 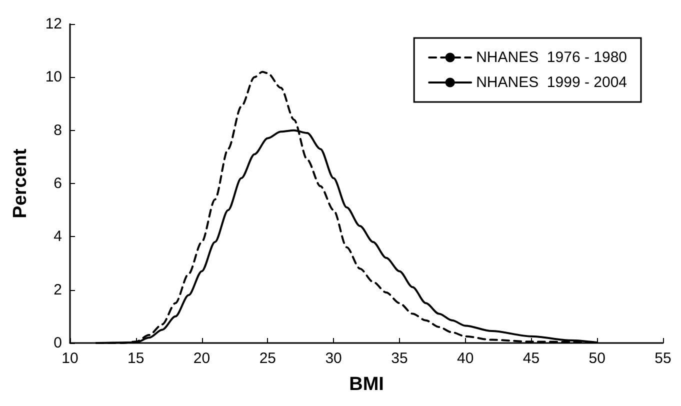 I want to click on x-tick-label: 50, so click(x=597, y=358).